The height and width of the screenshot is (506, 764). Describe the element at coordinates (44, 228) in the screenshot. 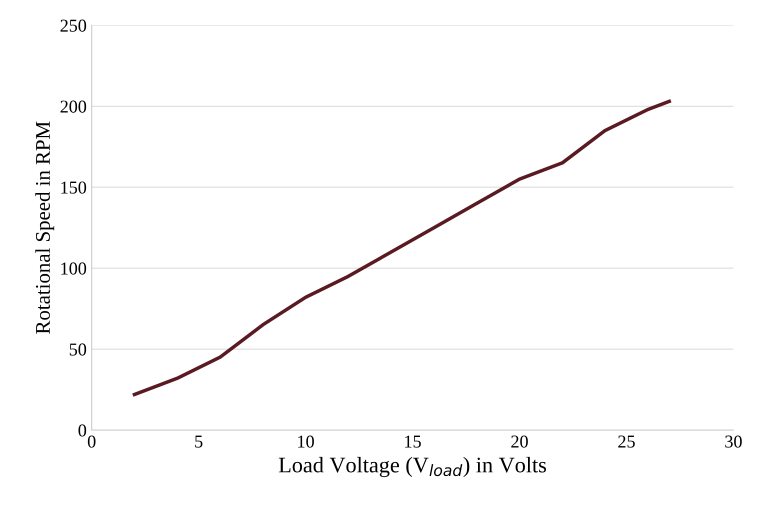

I see `y-axis-title: Rotational Speed in RPM` at that location.